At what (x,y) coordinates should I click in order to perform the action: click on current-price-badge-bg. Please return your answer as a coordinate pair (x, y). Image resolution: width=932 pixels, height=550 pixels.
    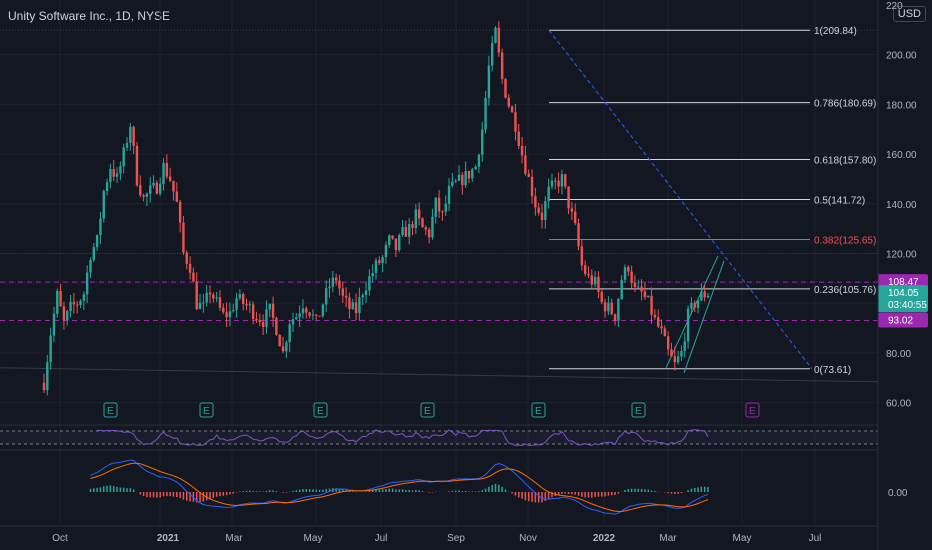
    Looking at the image, I should click on (903, 299).